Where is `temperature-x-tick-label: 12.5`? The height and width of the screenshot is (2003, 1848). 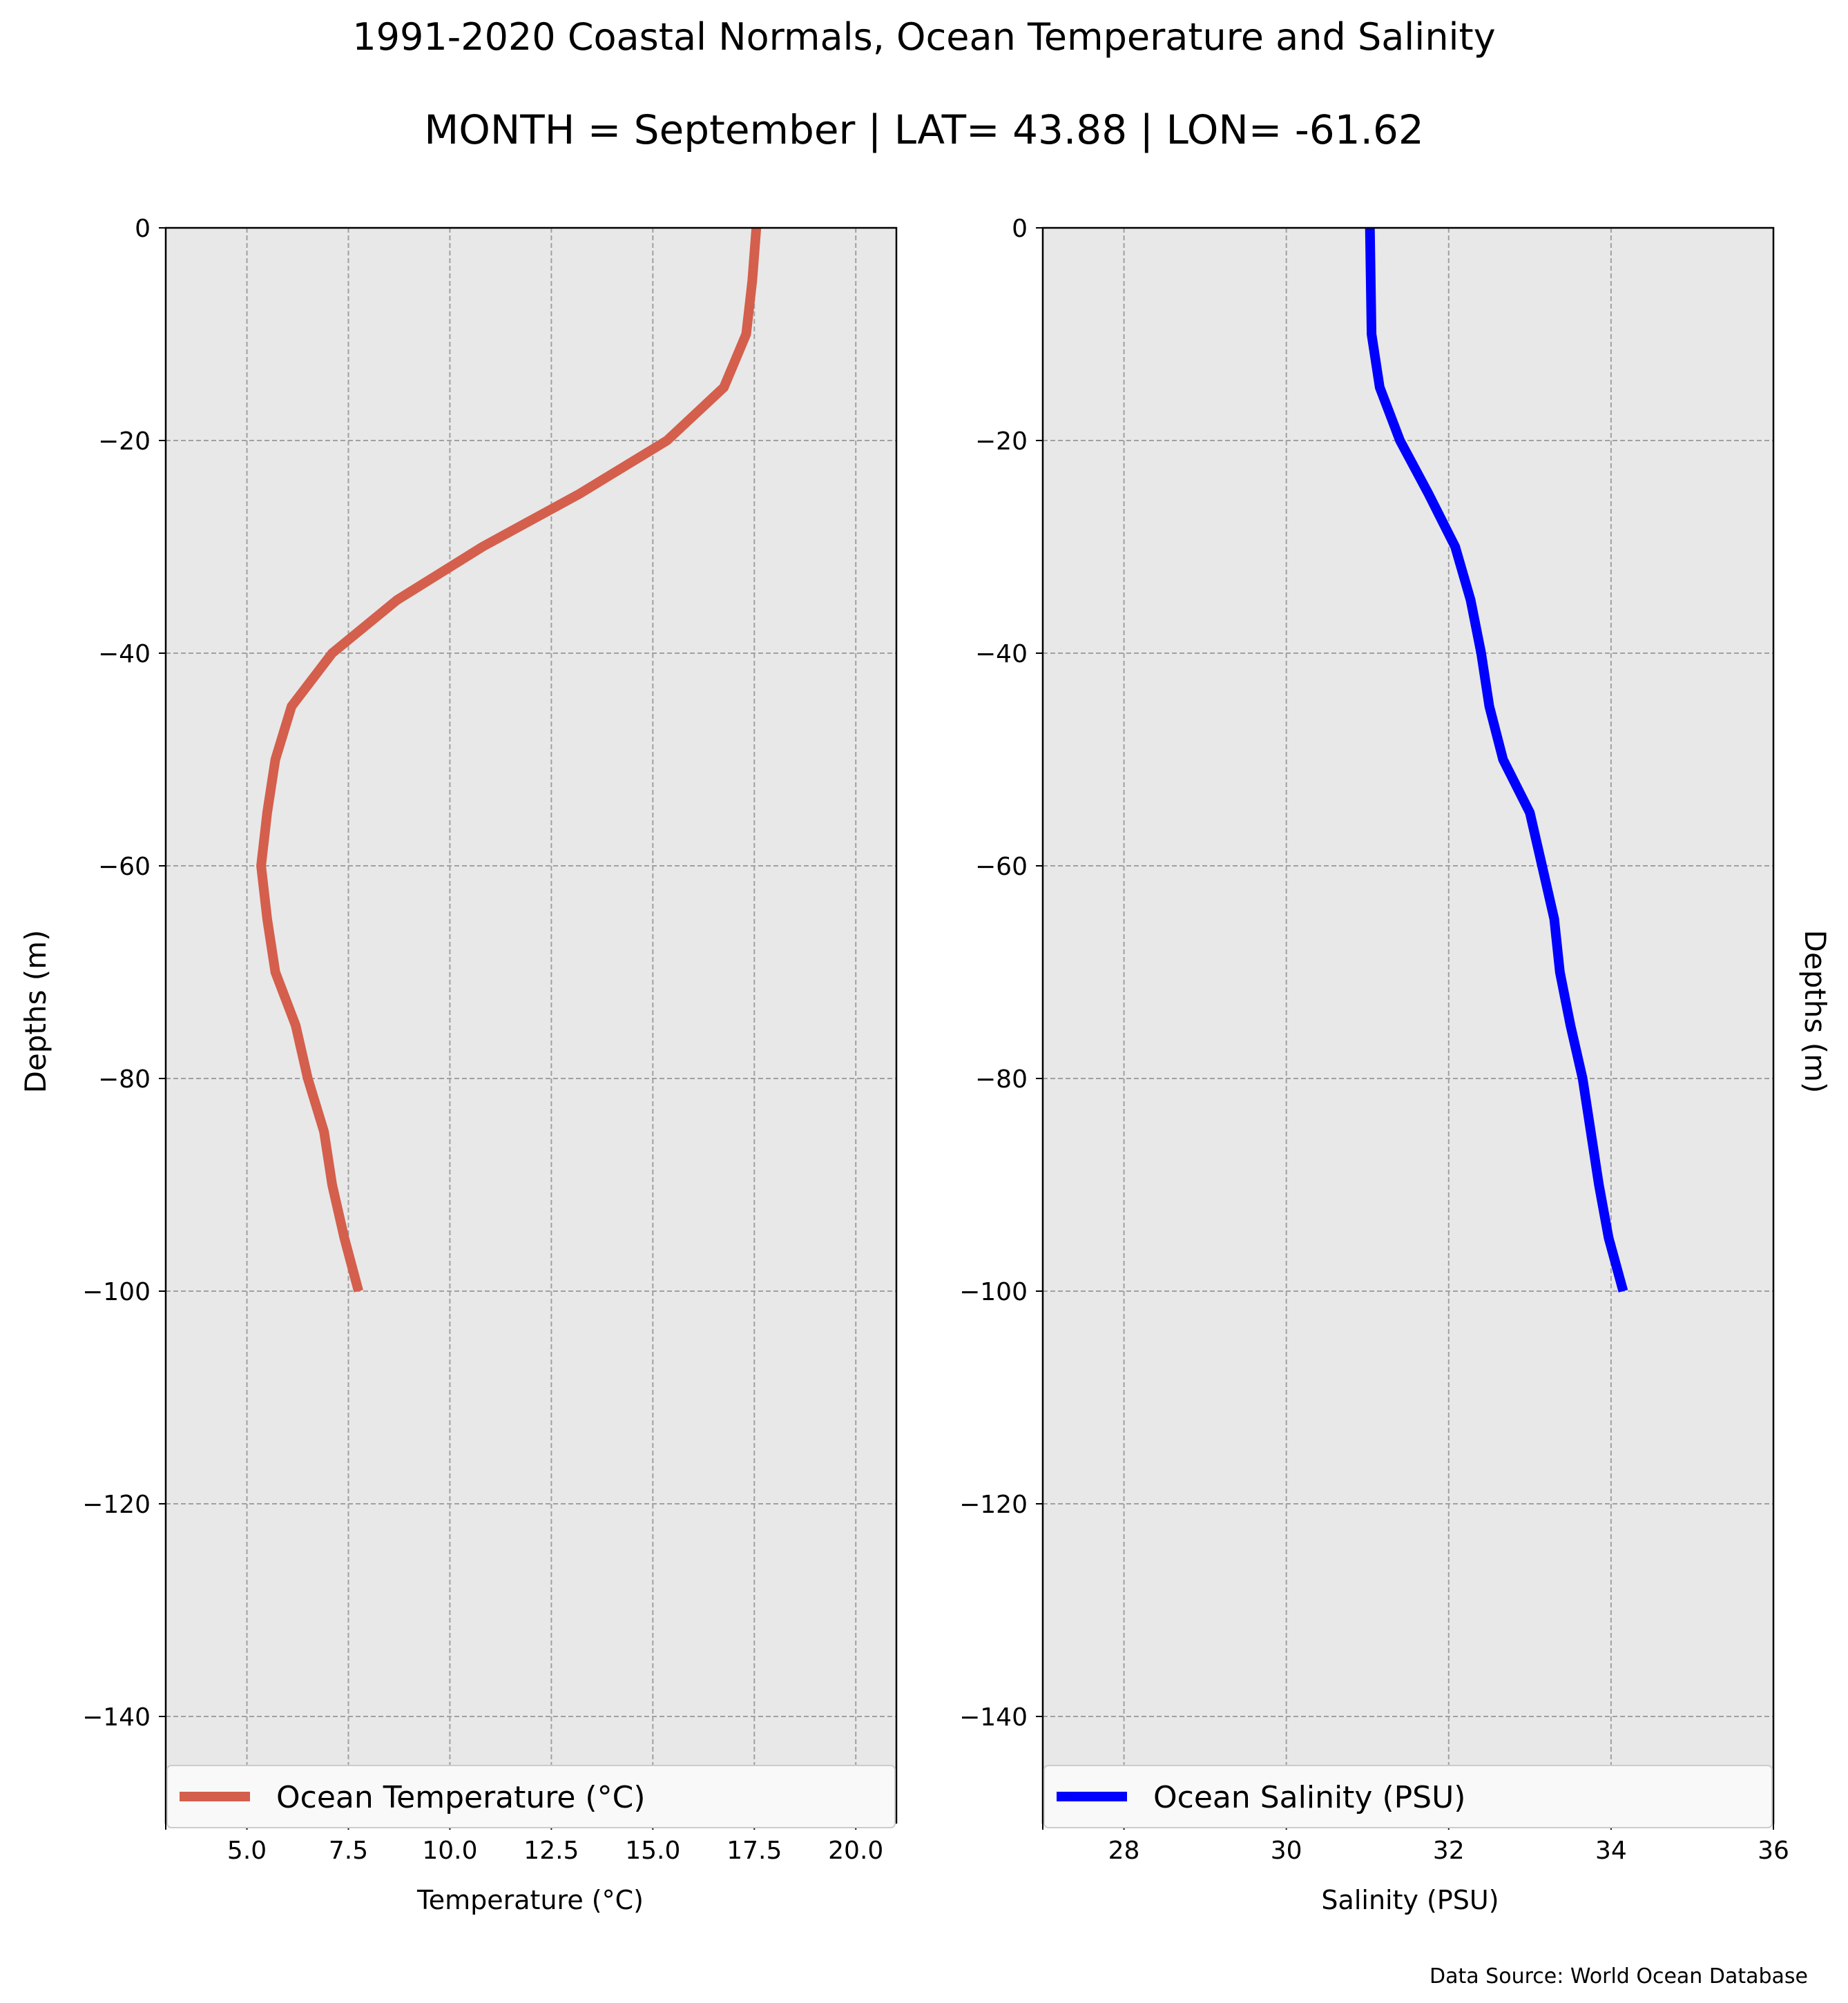
temperature-x-tick-label: 12.5 is located at coordinates (551, 1851).